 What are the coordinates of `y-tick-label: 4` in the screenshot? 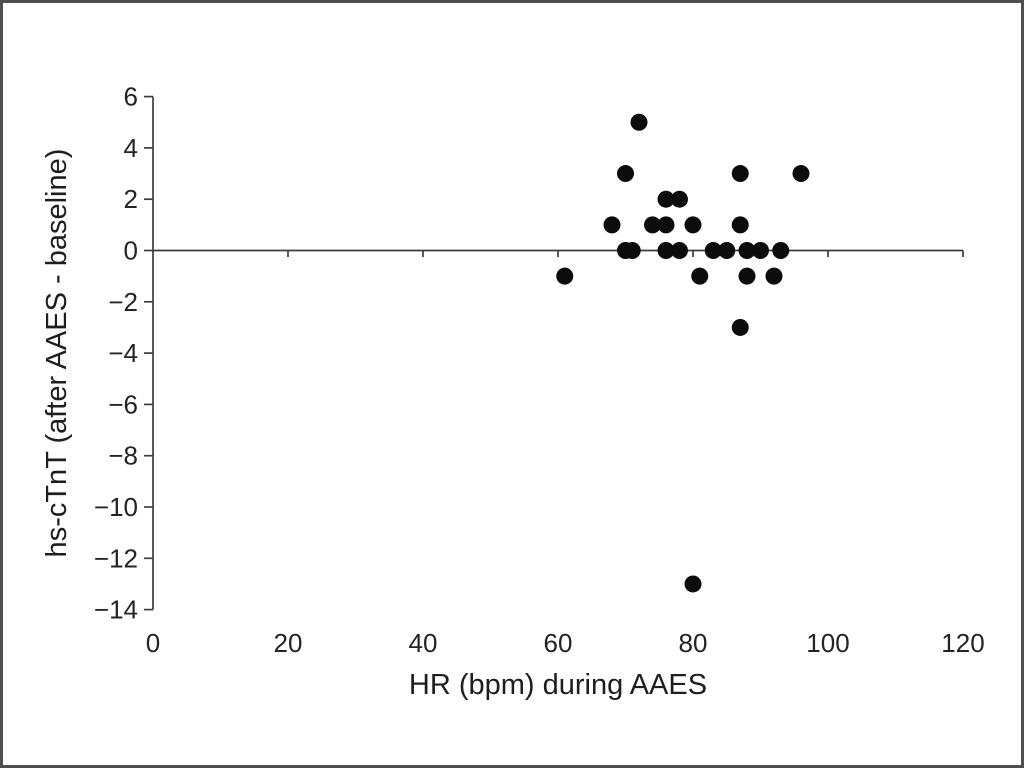 It's located at (131, 148).